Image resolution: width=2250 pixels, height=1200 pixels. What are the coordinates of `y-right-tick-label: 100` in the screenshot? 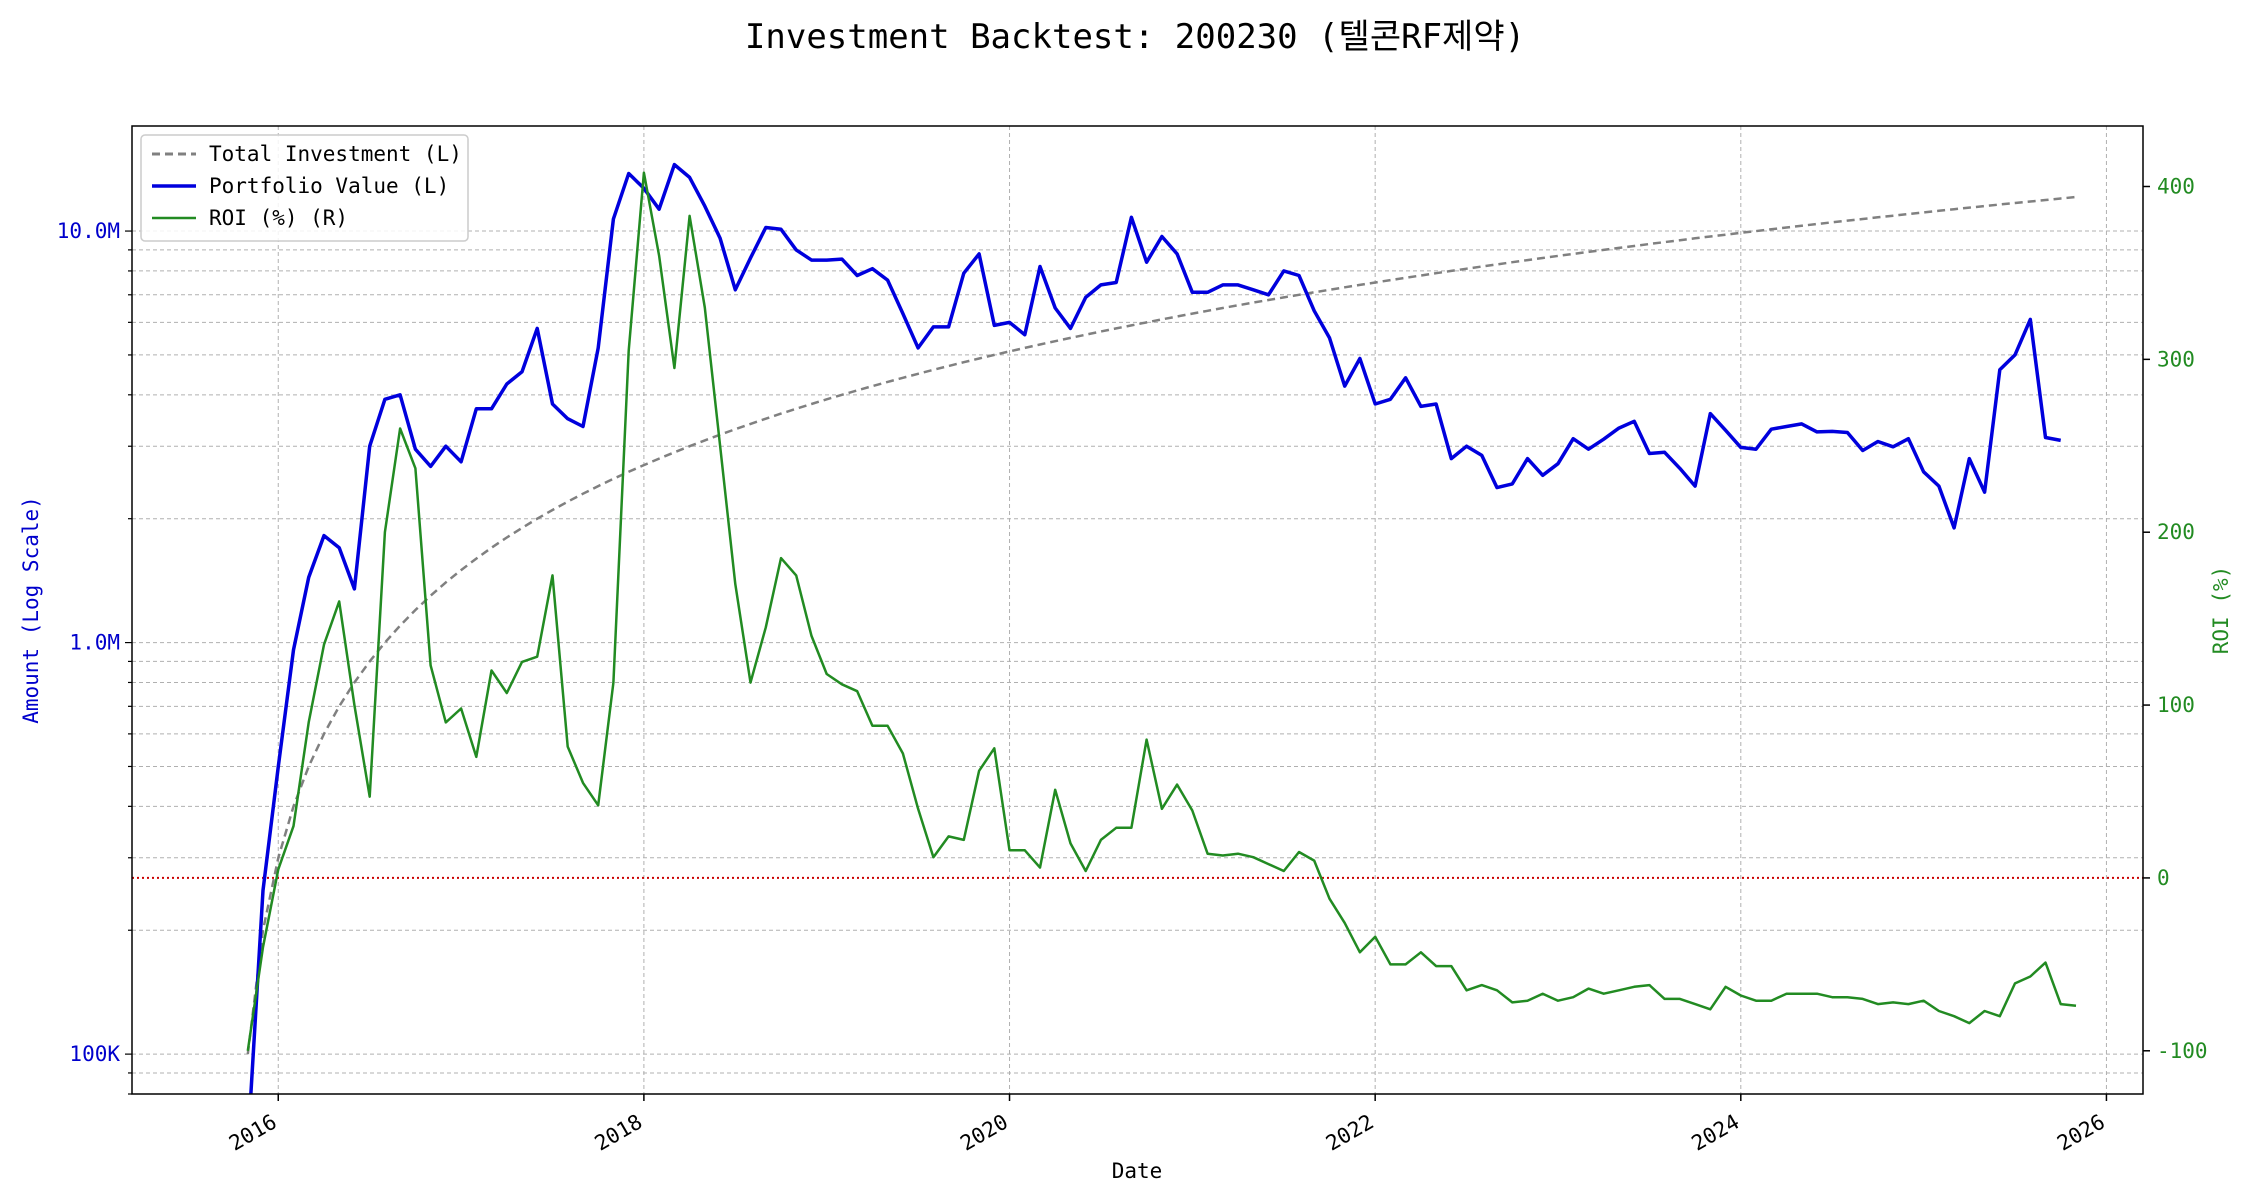 It's located at (2176, 705).